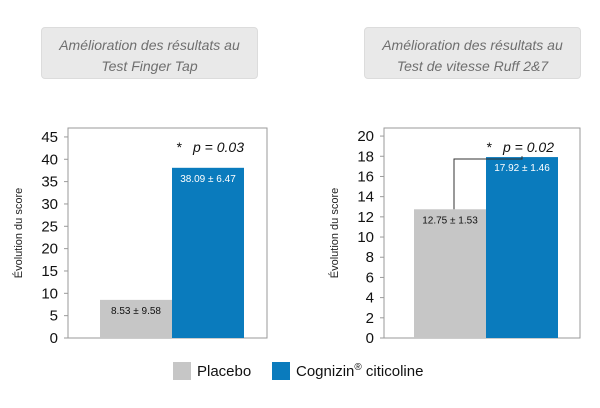 The image size is (600, 408). I want to click on chart-left-ylabel: Évolution du score, so click(18, 233).